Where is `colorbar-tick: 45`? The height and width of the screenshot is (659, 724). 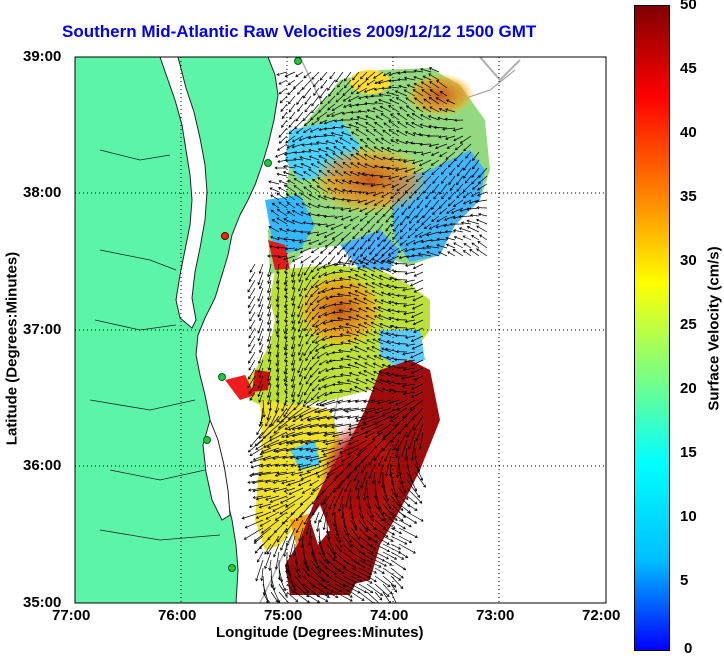 colorbar-tick: 45 is located at coordinates (688, 68).